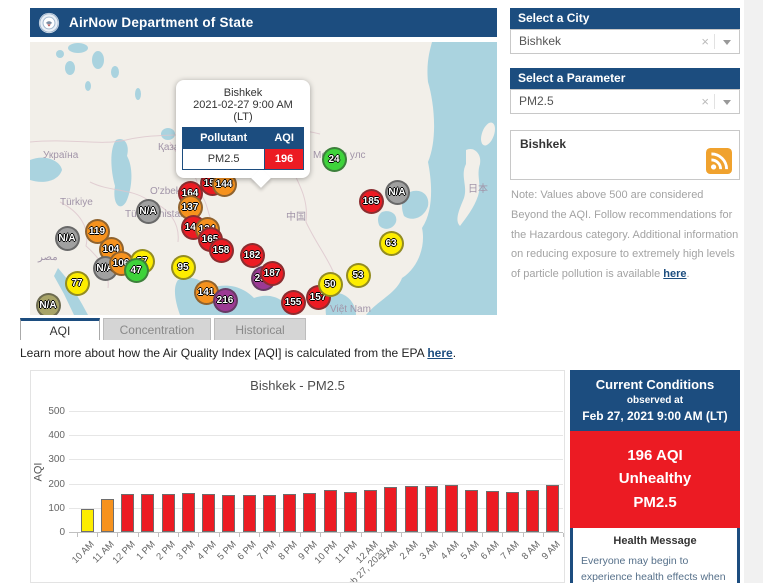 This screenshot has width=763, height=583. I want to click on observed-at-label: observed at, so click(655, 400).